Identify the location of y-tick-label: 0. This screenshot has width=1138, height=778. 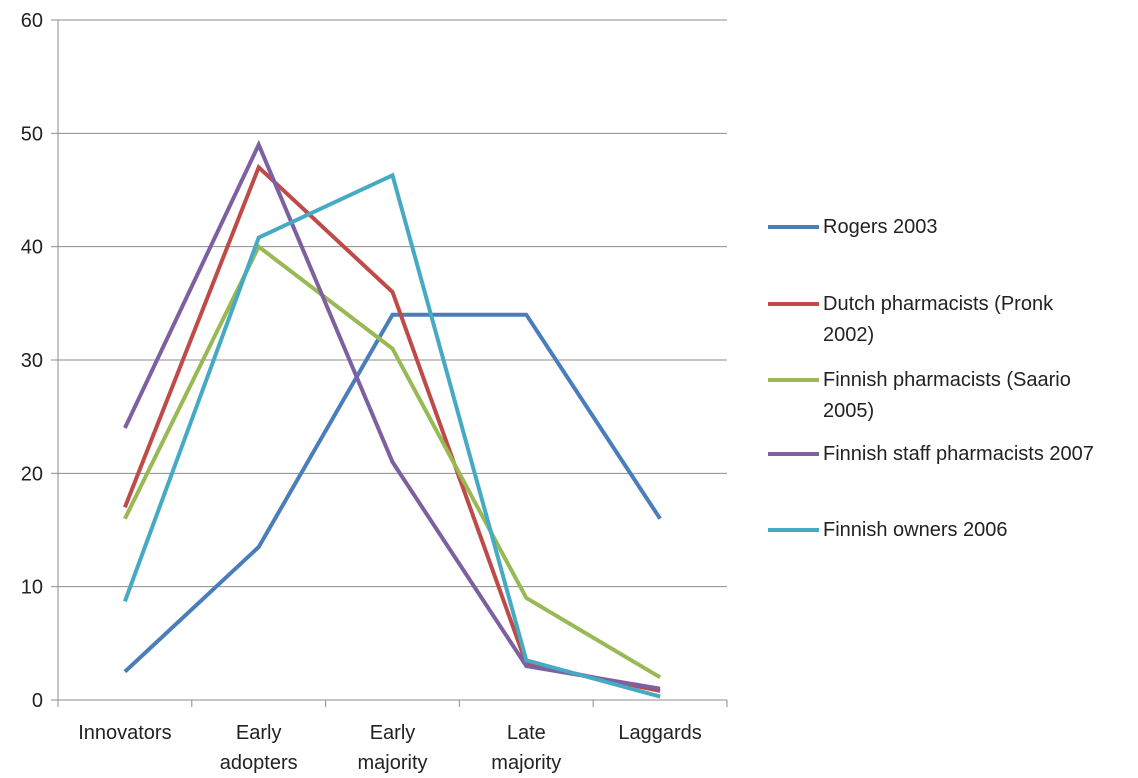
(37, 701).